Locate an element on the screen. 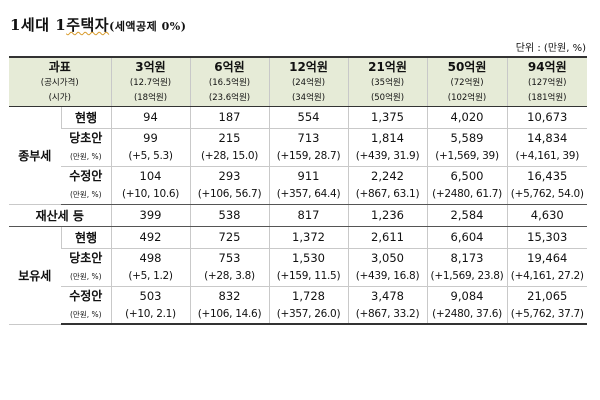 This screenshot has height=400, width=600. header-public-price: (12.7억원) is located at coordinates (150, 82).